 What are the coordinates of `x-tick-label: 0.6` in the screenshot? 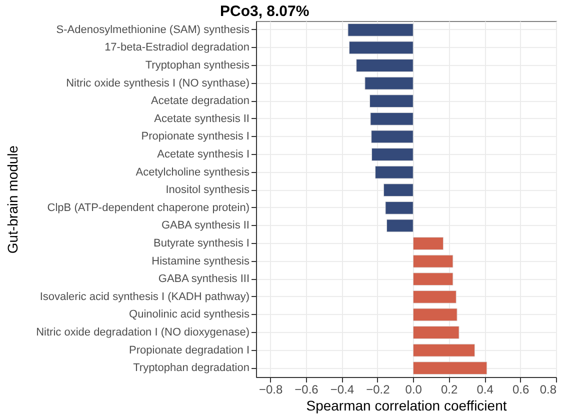 It's located at (521, 389).